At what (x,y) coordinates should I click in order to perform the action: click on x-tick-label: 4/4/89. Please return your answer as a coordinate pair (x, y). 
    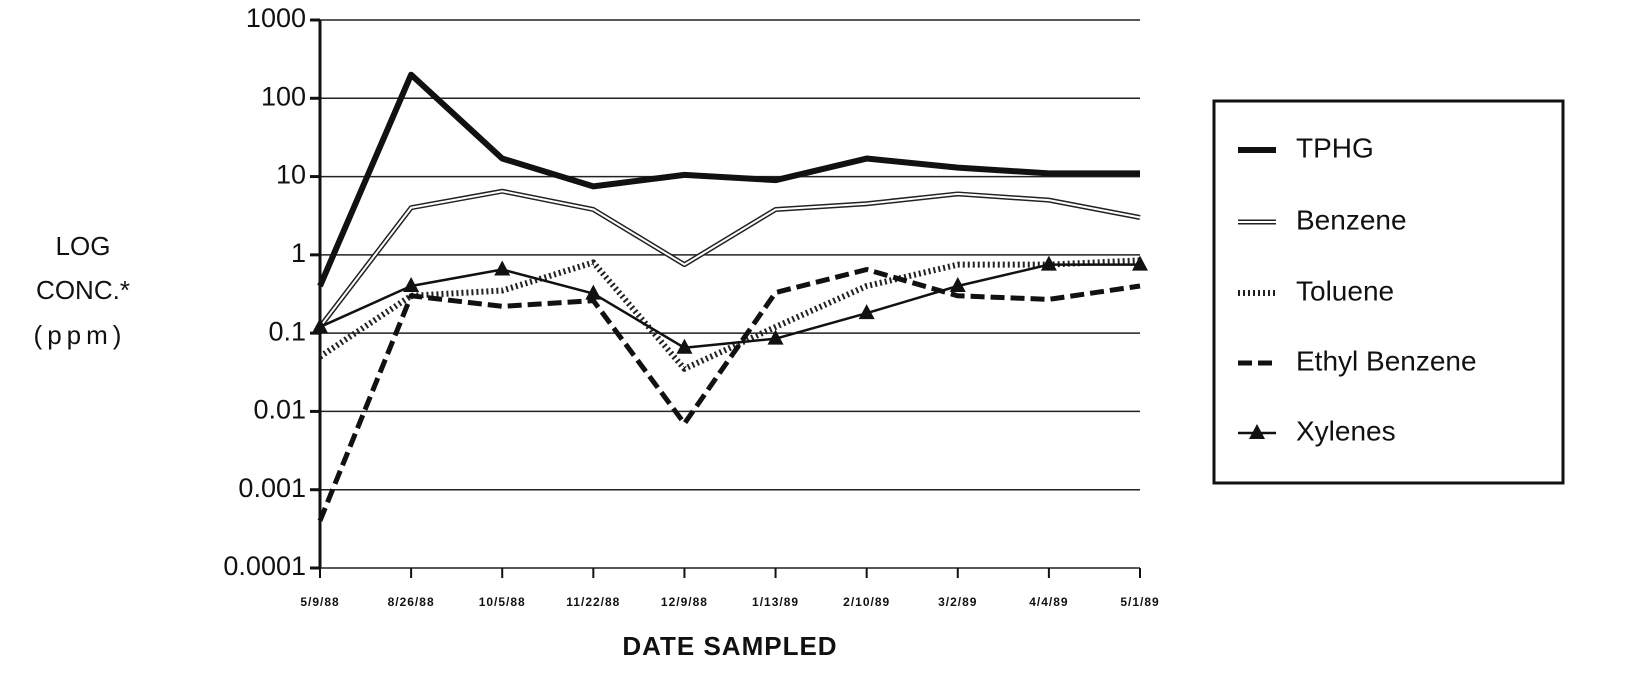
    Looking at the image, I should click on (1048, 602).